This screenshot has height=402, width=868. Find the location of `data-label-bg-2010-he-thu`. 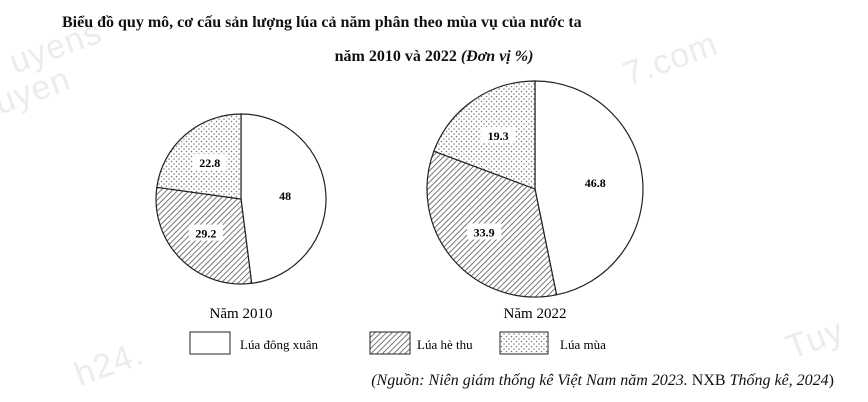

data-label-bg-2010-he-thu is located at coordinates (205, 232).